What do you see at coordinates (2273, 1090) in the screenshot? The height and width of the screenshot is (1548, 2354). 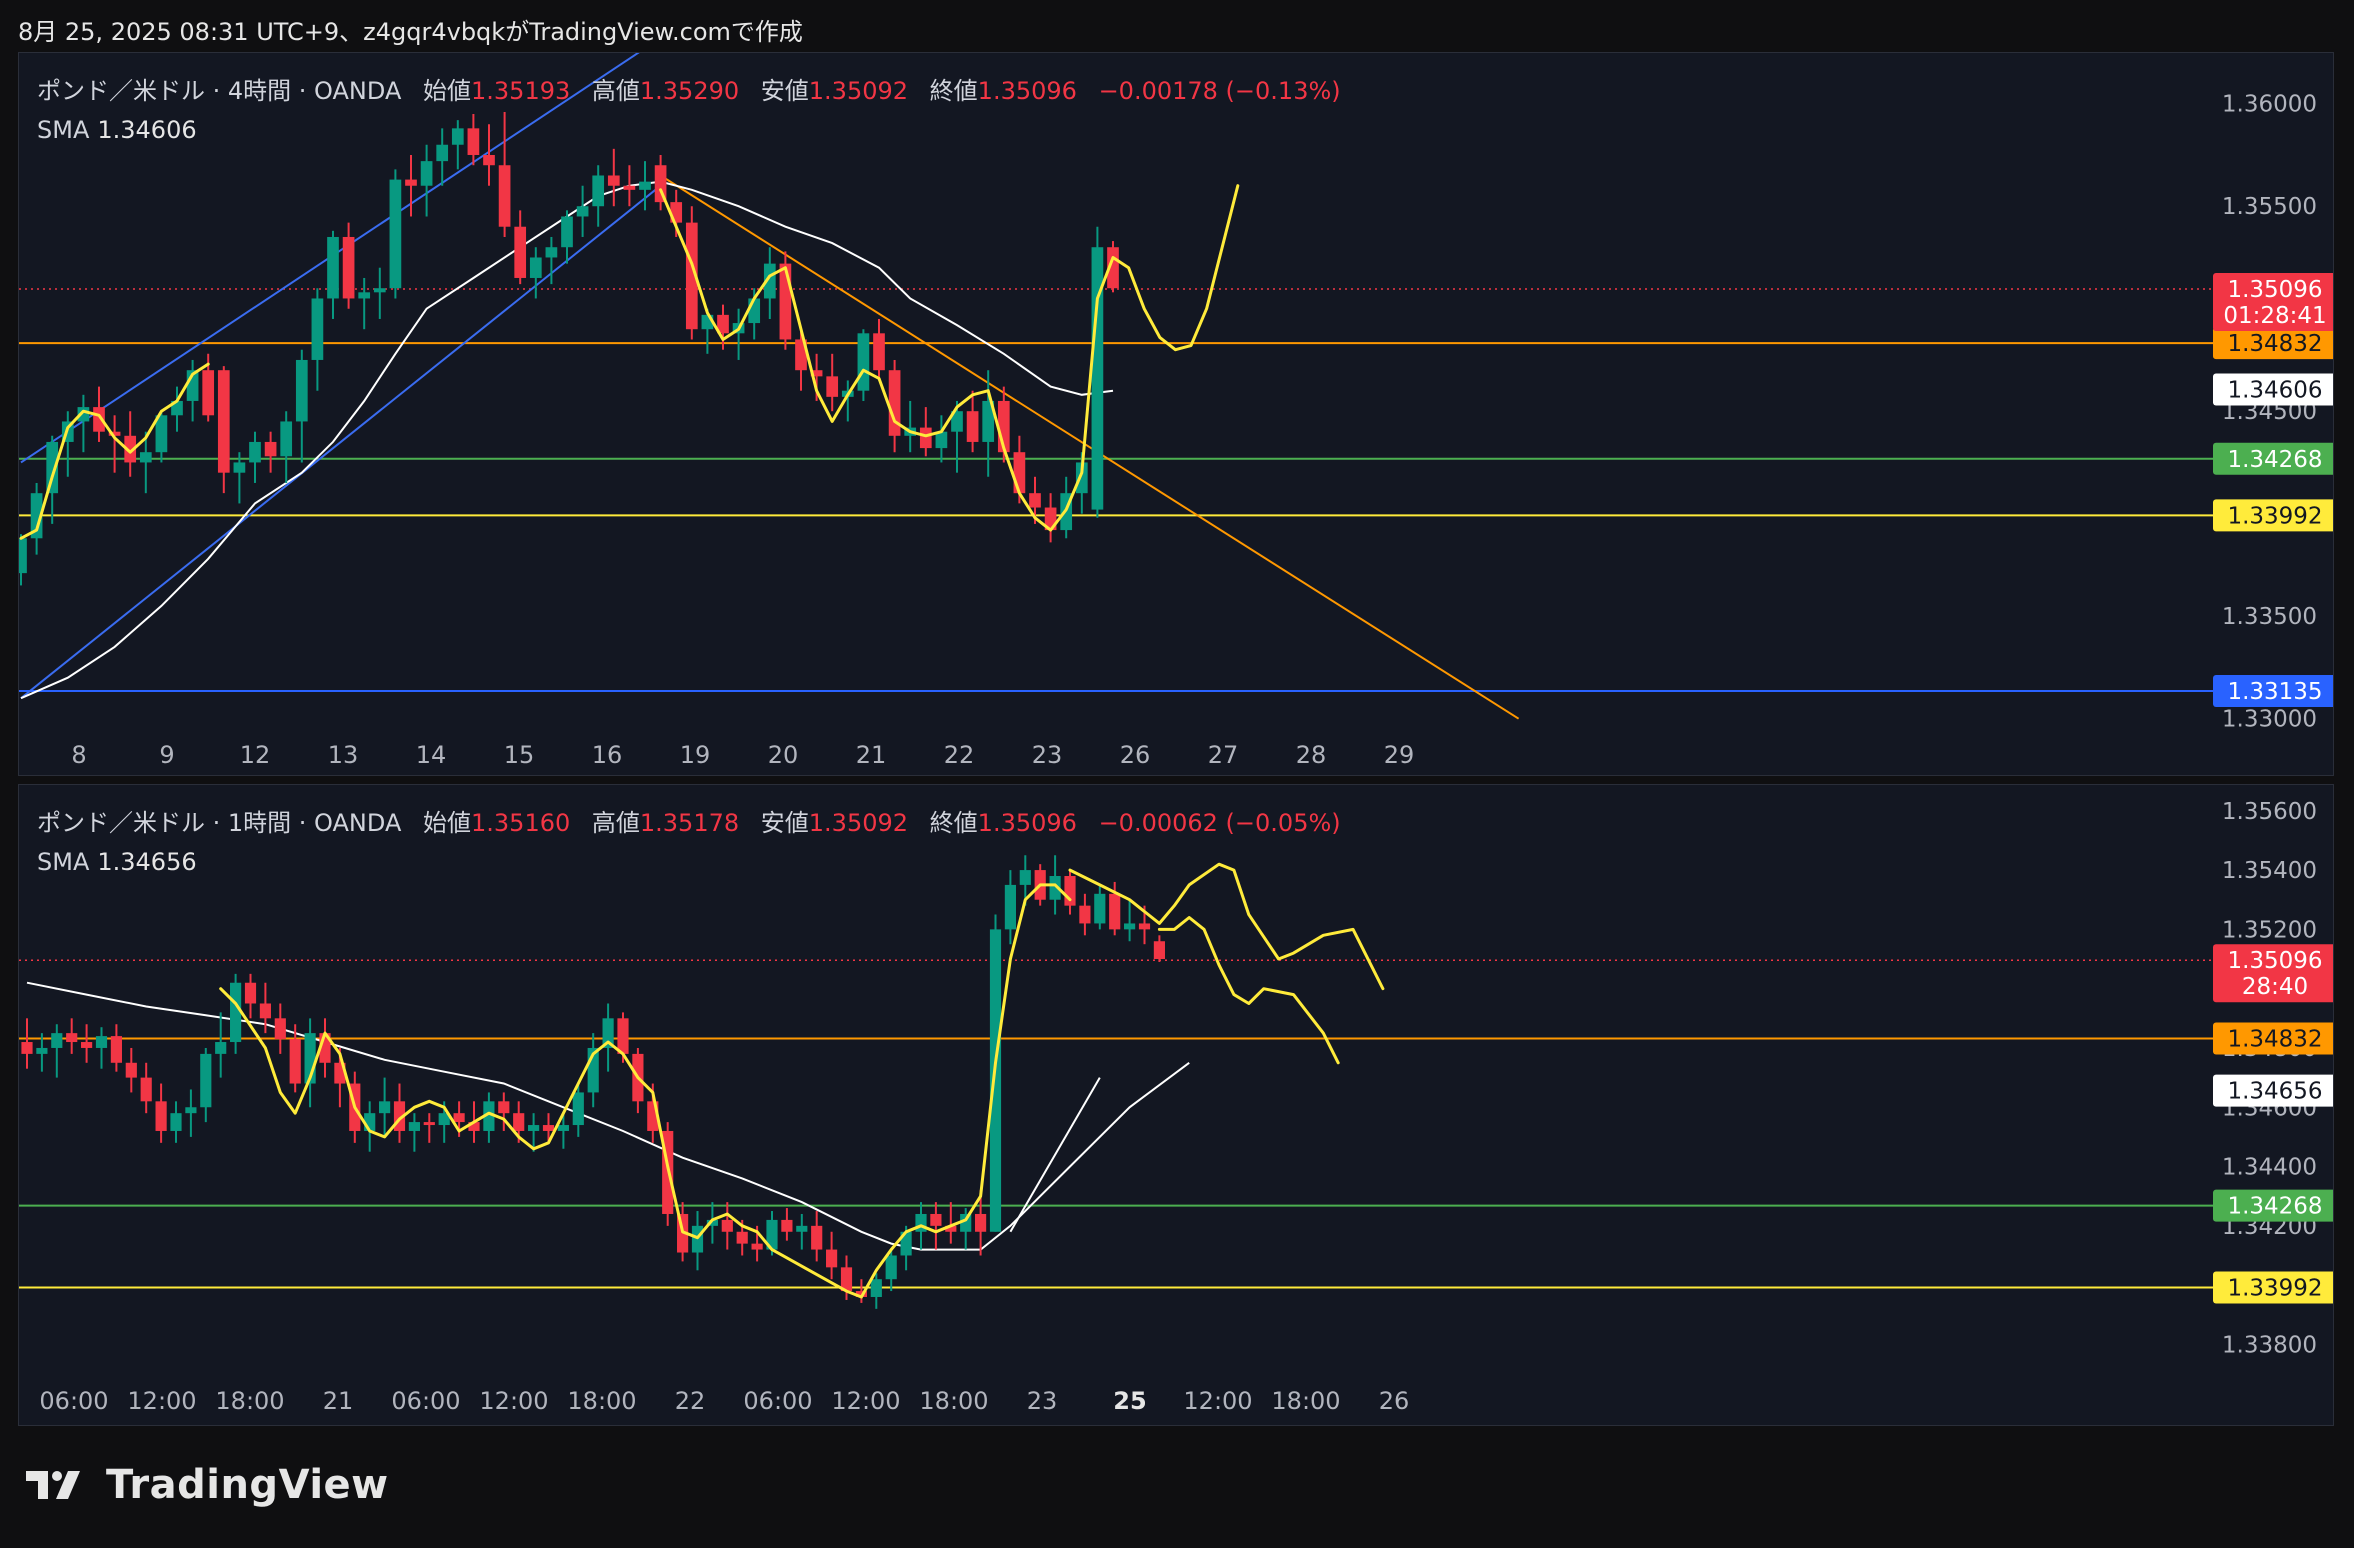 I see `sma-price-tag-bg` at bounding box center [2273, 1090].